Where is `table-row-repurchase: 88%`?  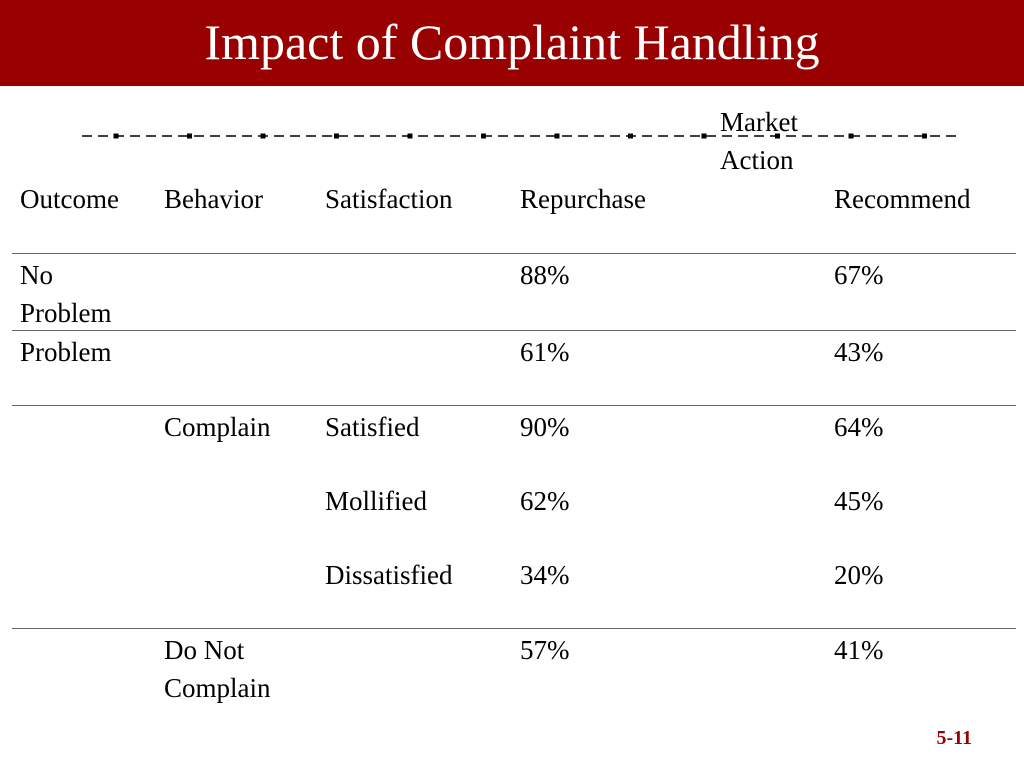
table-row-repurchase: 88% is located at coordinates (545, 275).